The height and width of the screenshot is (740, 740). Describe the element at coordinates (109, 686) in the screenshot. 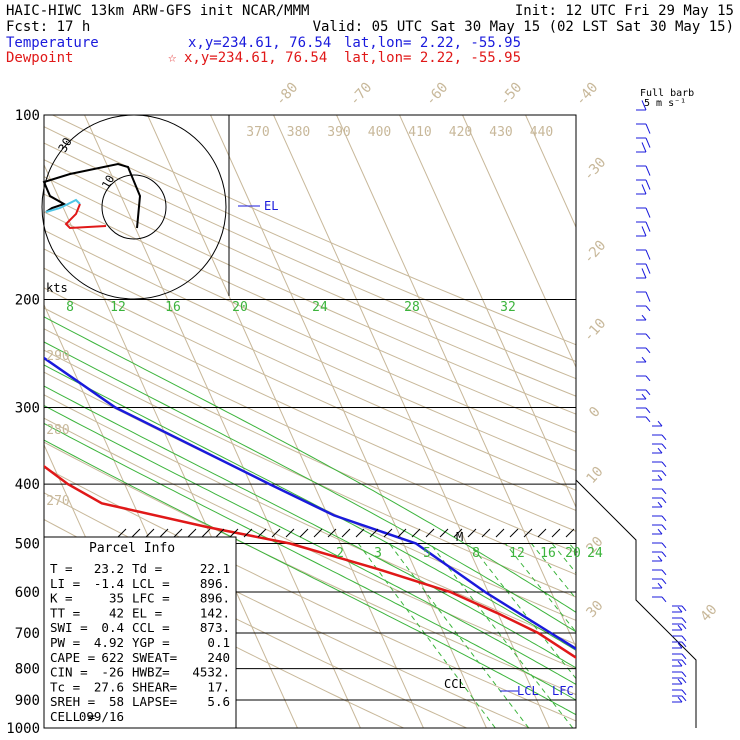

I see `parcel-value: 27.6` at that location.